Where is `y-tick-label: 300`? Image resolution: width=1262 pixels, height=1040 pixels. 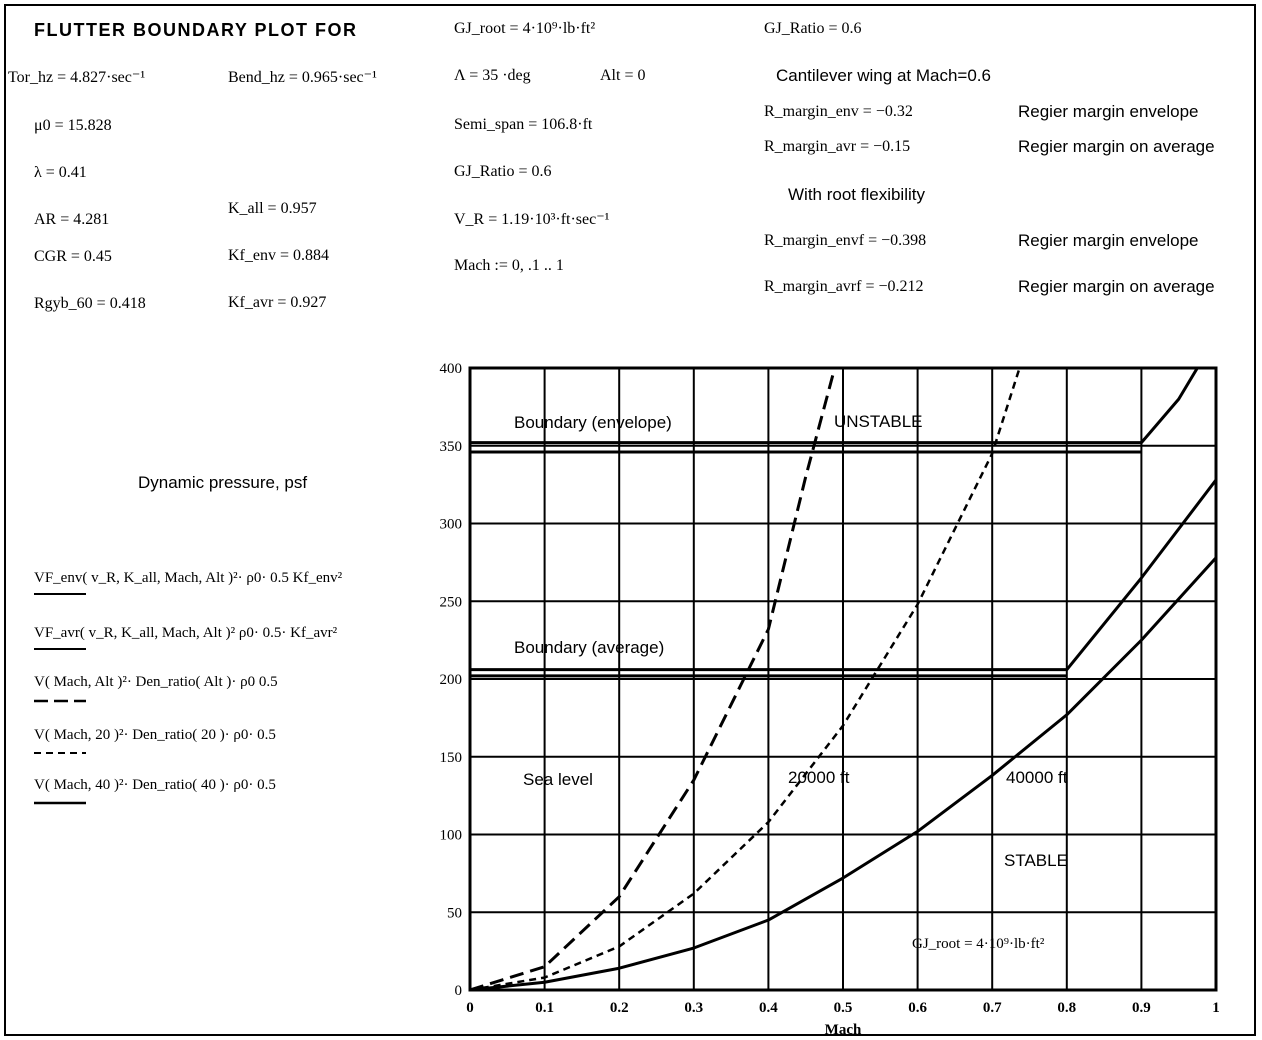 y-tick-label: 300 is located at coordinates (451, 525).